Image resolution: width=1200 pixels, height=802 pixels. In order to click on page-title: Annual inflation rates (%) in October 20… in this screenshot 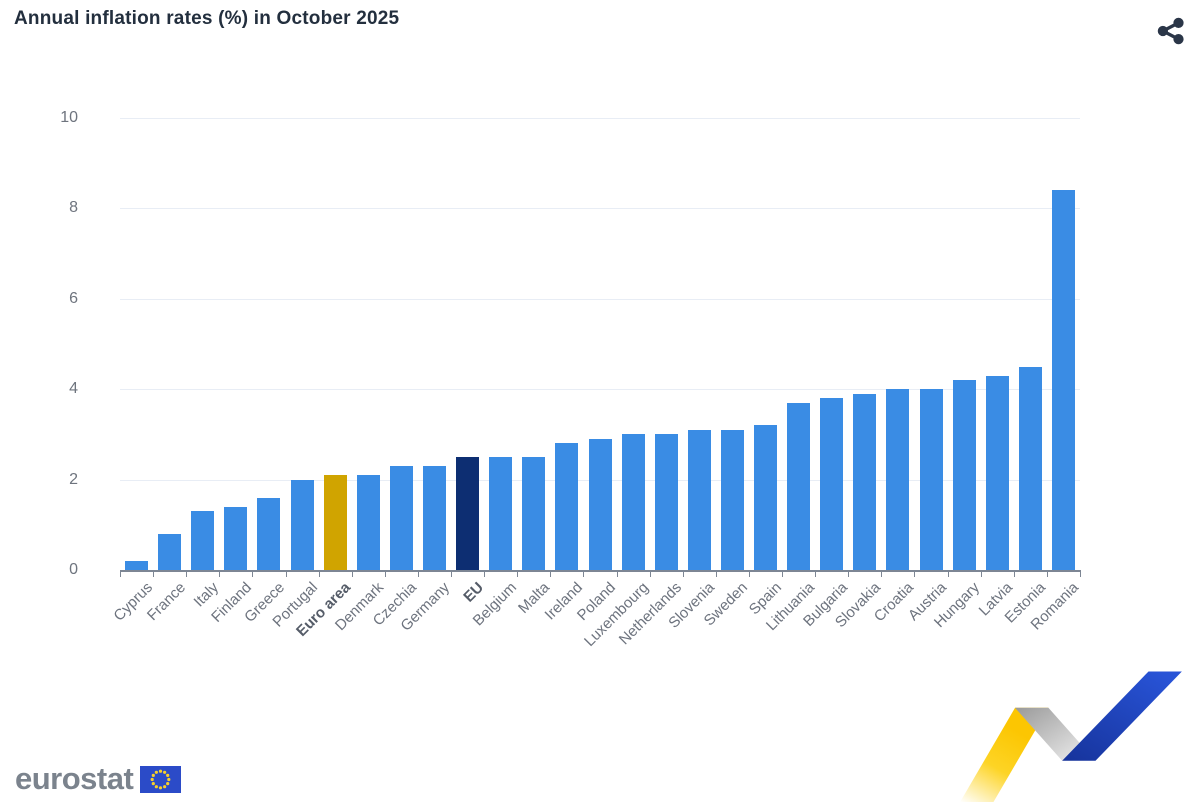, I will do `click(207, 18)`.